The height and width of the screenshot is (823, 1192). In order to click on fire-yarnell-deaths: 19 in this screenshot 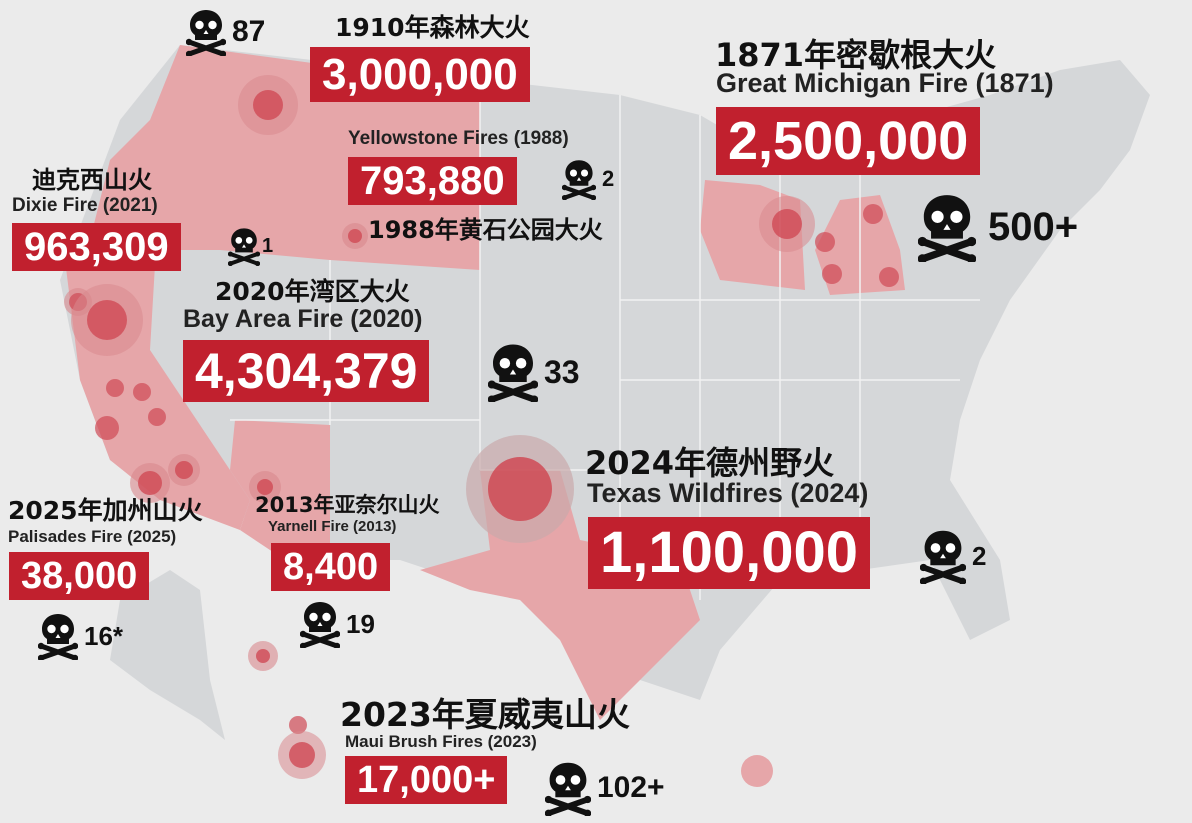, I will do `click(337, 624)`.